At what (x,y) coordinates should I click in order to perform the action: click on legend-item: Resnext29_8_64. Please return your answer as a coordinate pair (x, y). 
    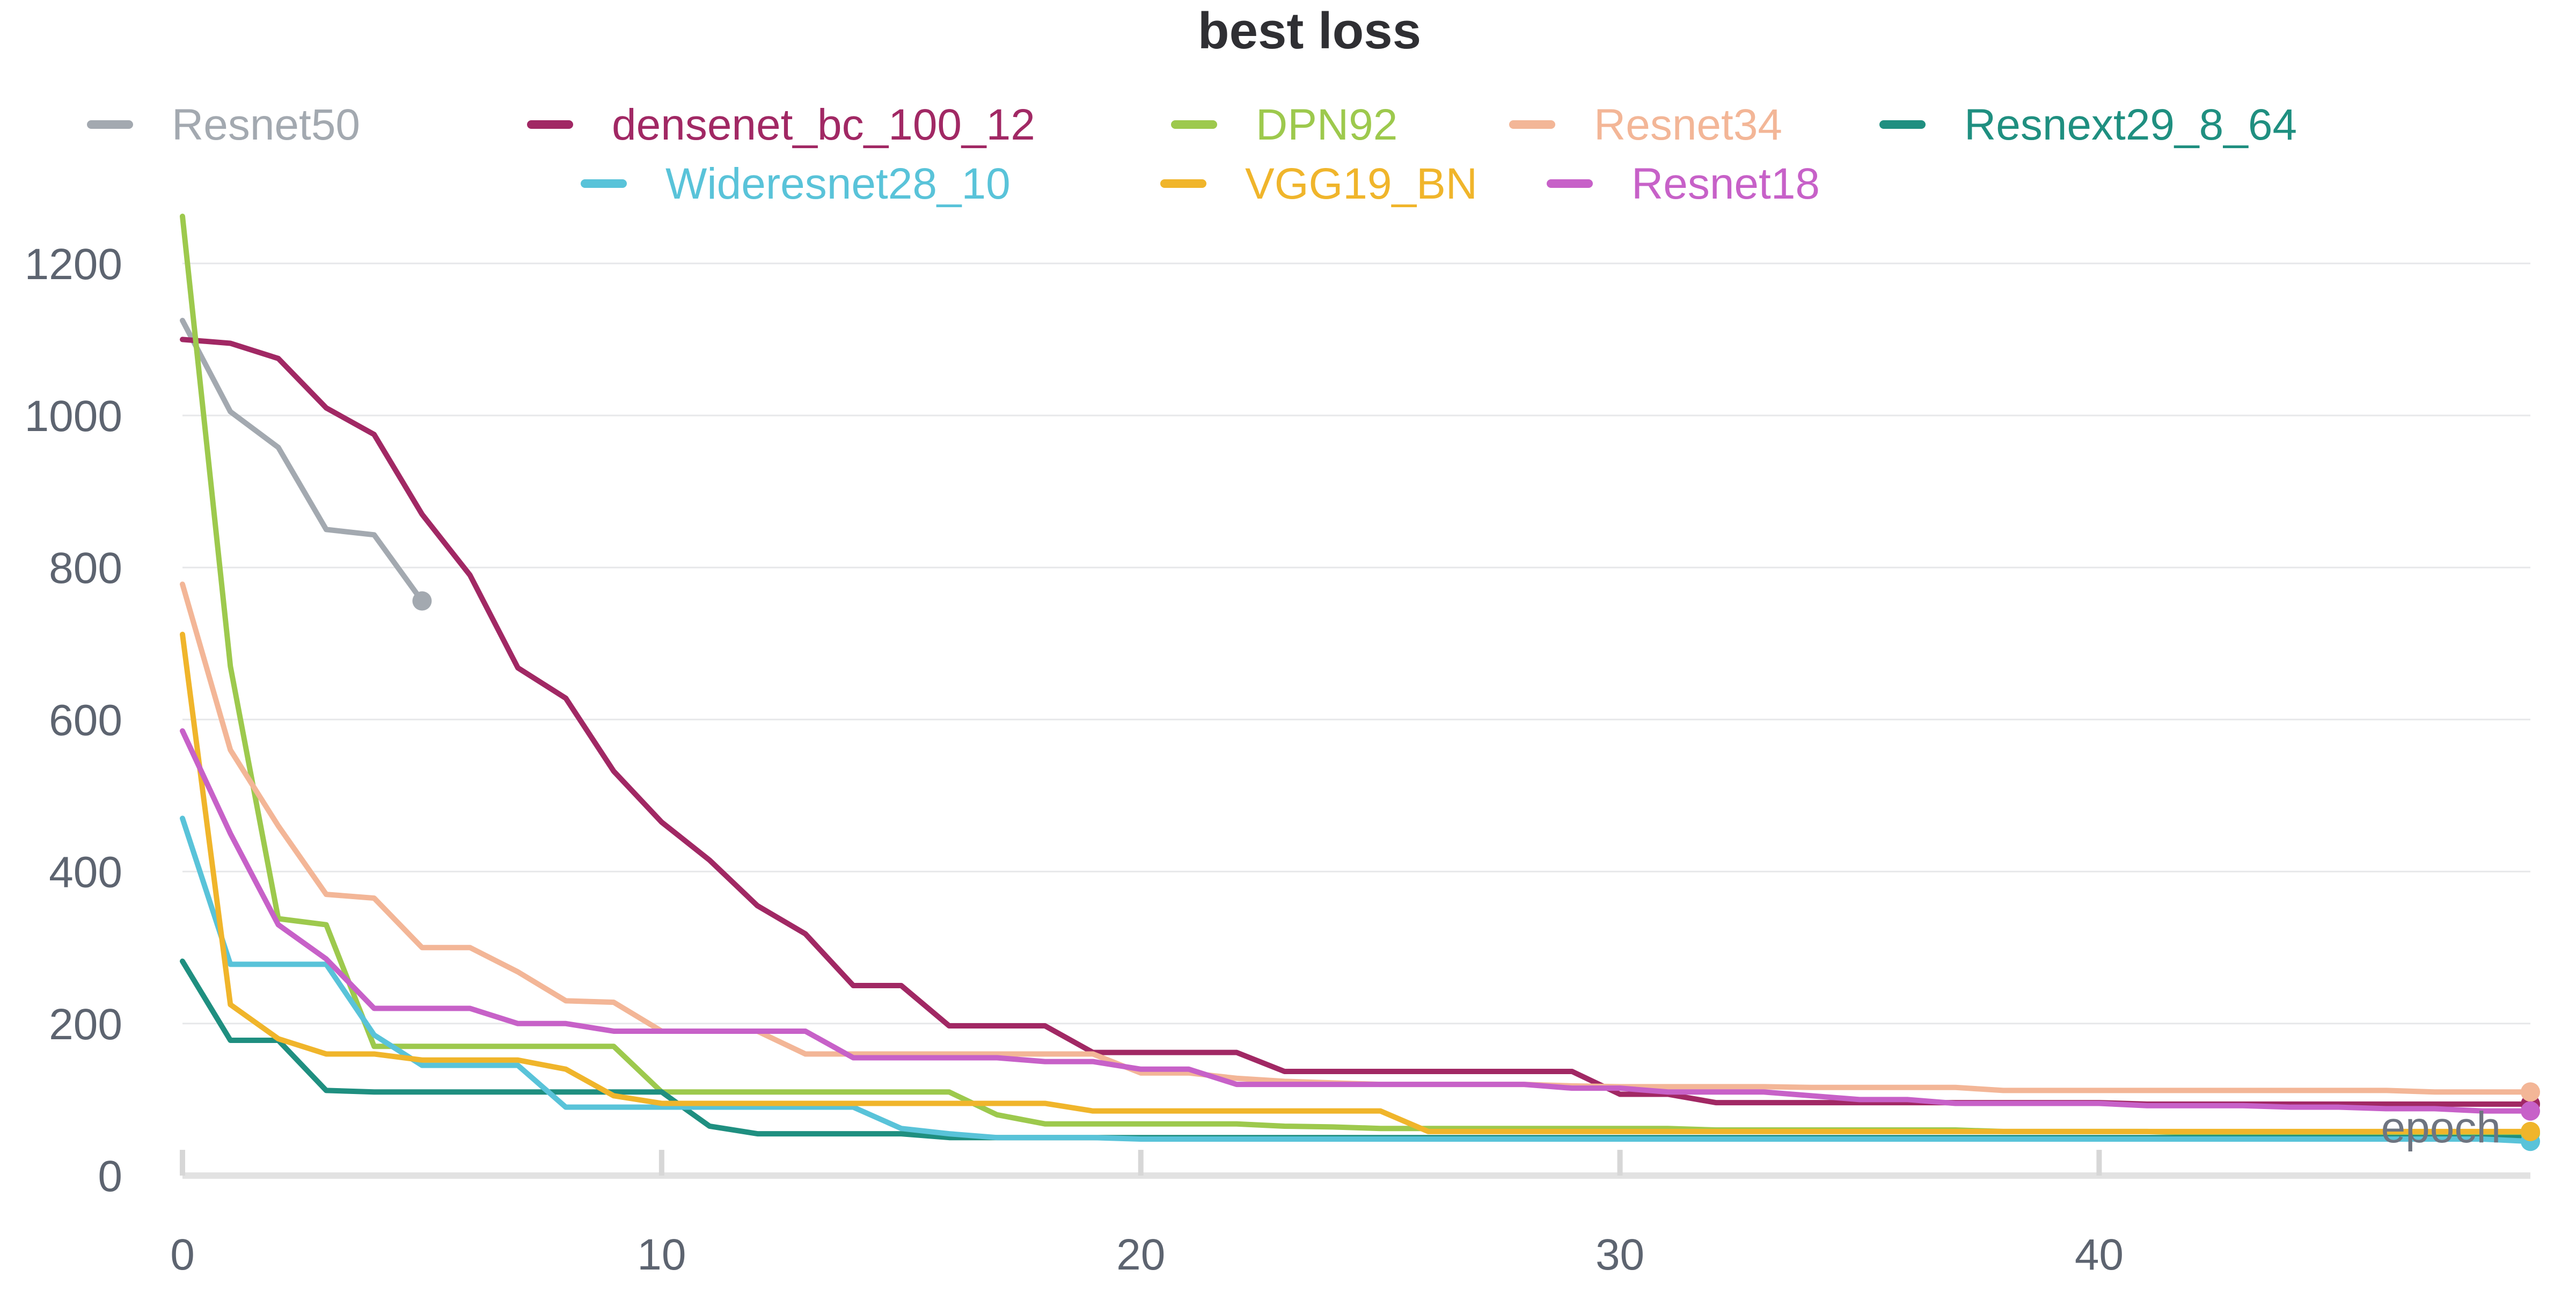
    Looking at the image, I should click on (2088, 124).